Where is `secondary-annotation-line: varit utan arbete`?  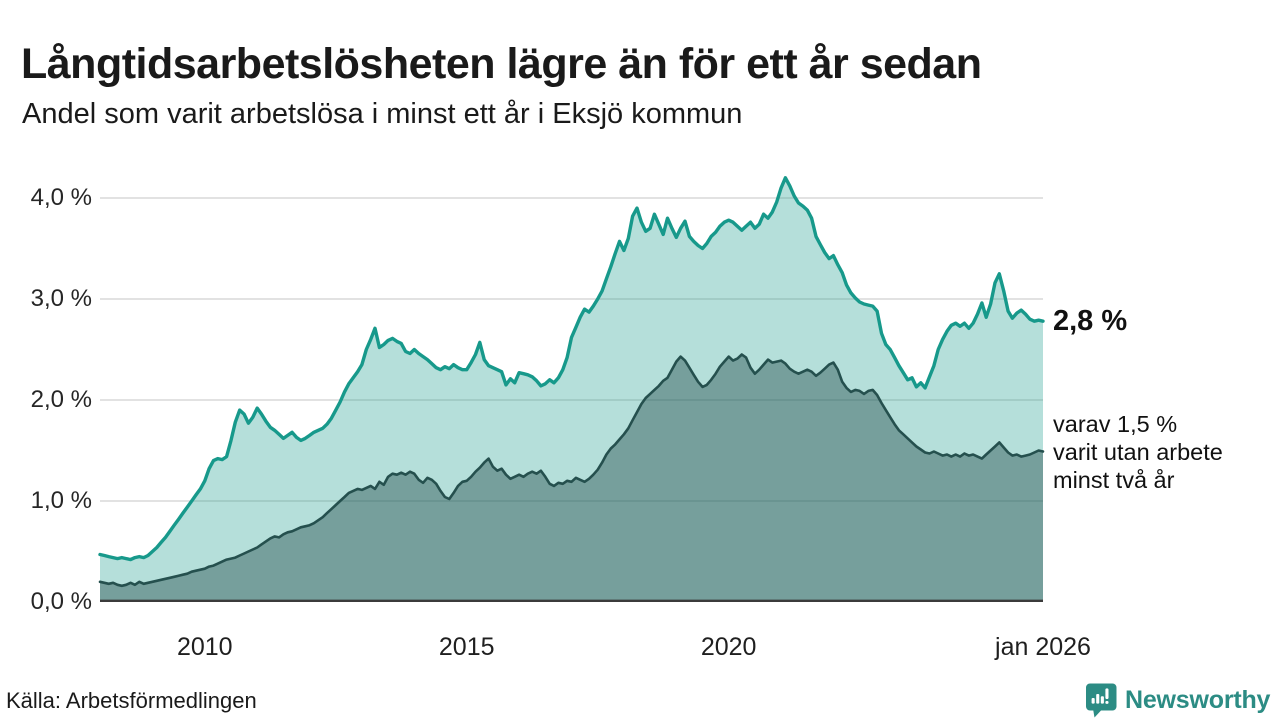 secondary-annotation-line: varit utan arbete is located at coordinates (1138, 452).